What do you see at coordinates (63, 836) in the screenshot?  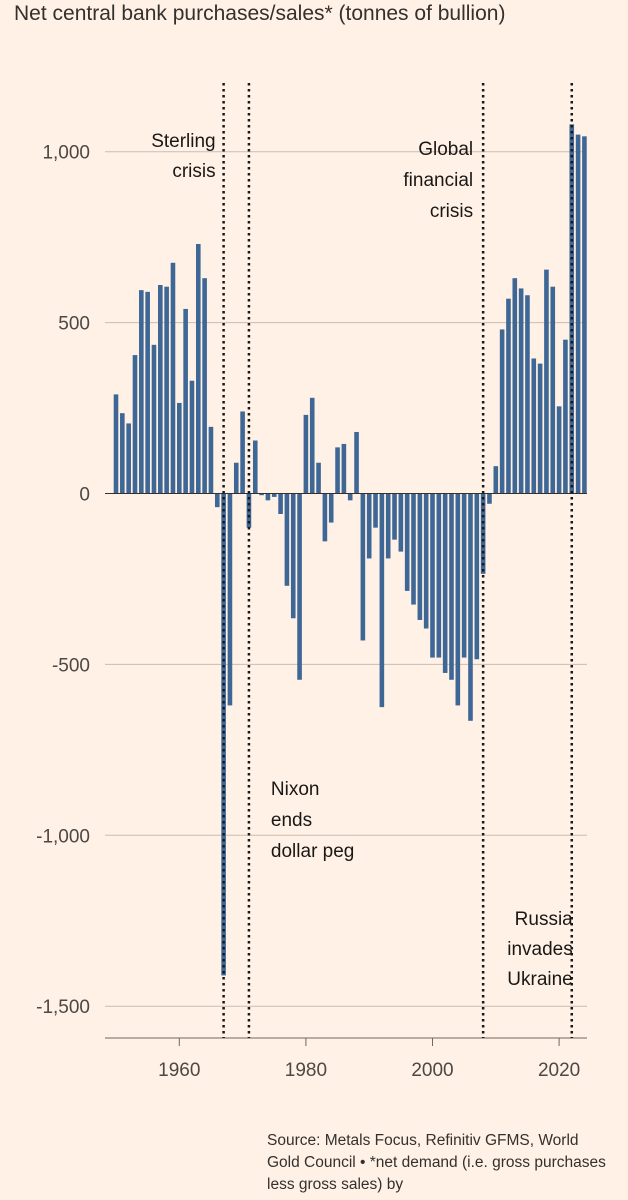 I see `y-tick-label: -1,000` at bounding box center [63, 836].